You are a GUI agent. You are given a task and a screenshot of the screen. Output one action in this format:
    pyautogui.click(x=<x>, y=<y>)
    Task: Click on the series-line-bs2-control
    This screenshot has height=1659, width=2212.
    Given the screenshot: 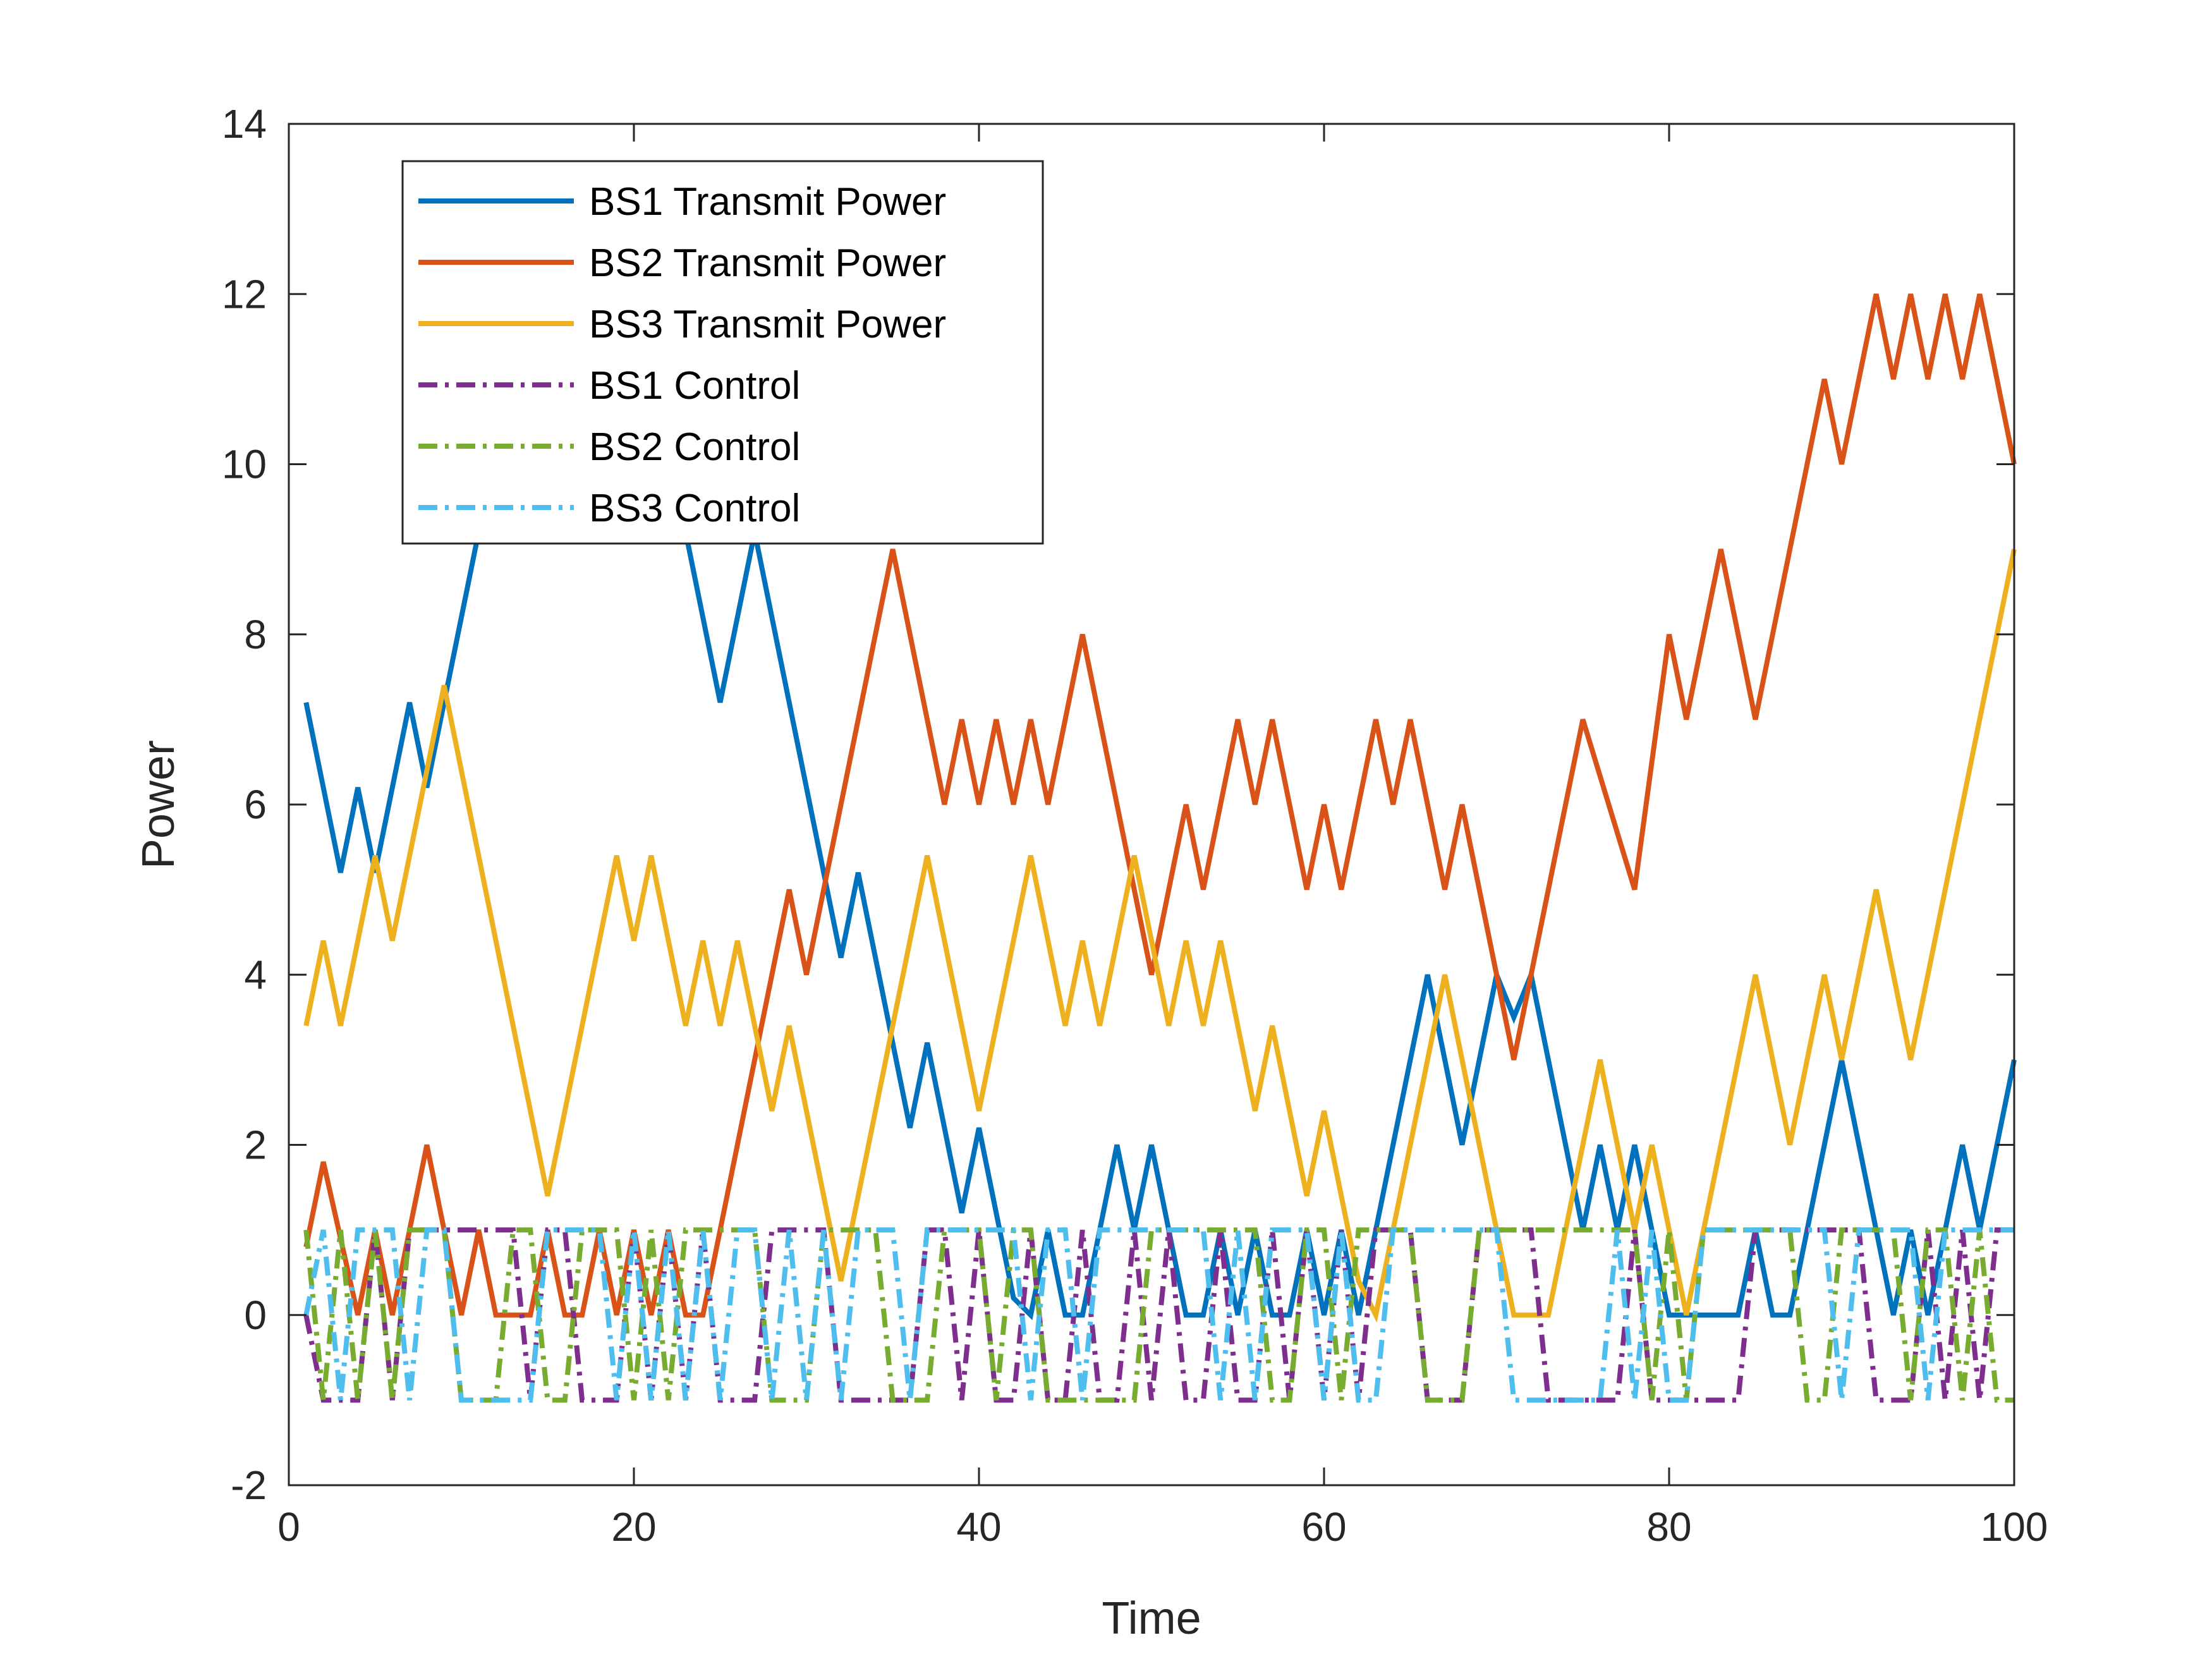 What is the action you would take?
    pyautogui.click(x=1158, y=1315)
    